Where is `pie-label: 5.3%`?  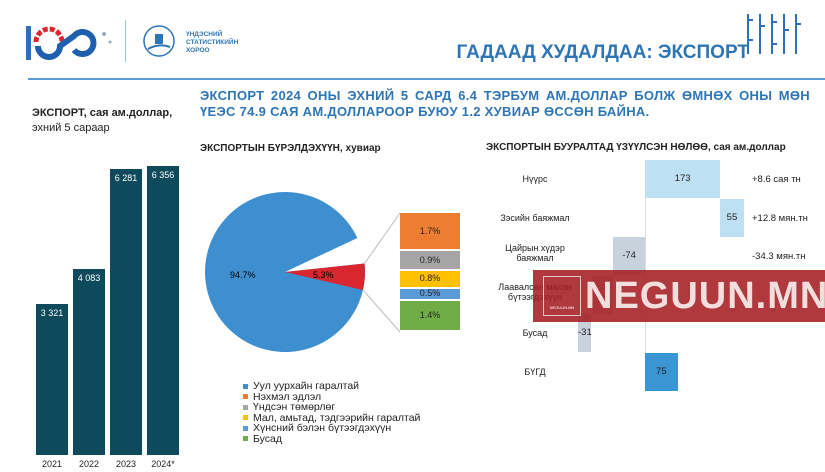
pie-label: 5.3% is located at coordinates (323, 275).